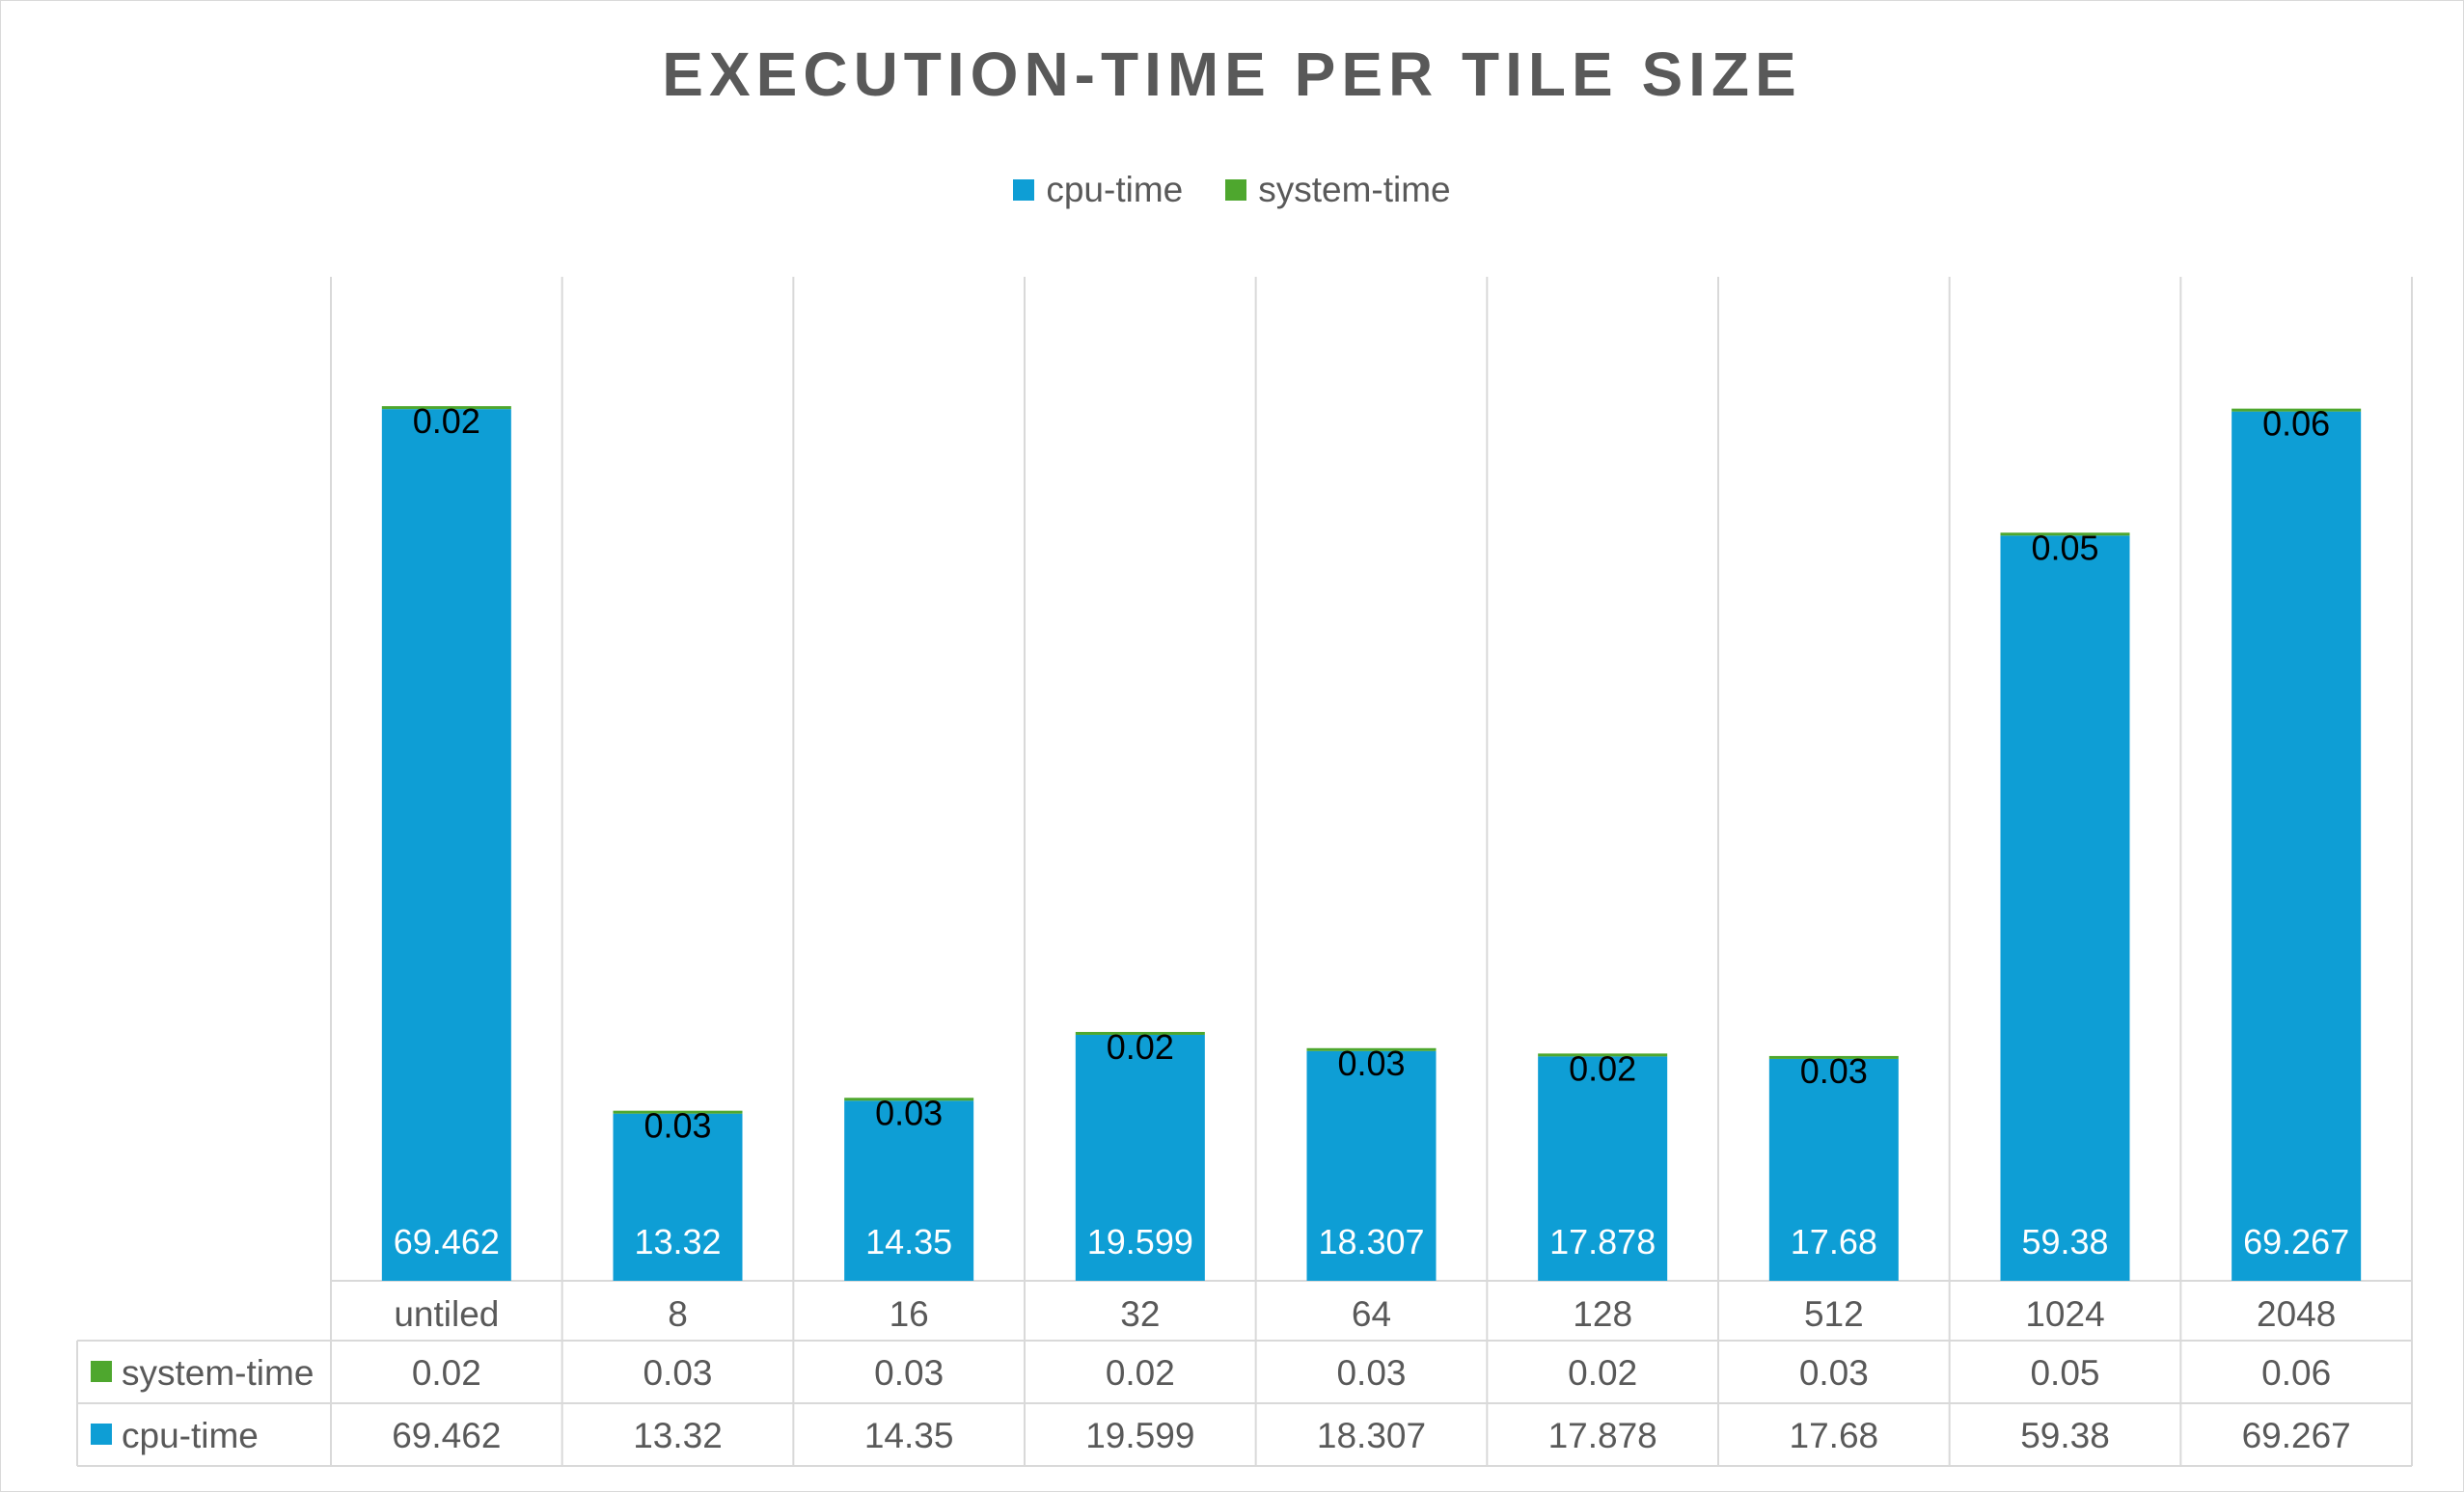 This screenshot has width=2464, height=1492. What do you see at coordinates (446, 1435) in the screenshot?
I see `table-cell-cpu-time: 69.462` at bounding box center [446, 1435].